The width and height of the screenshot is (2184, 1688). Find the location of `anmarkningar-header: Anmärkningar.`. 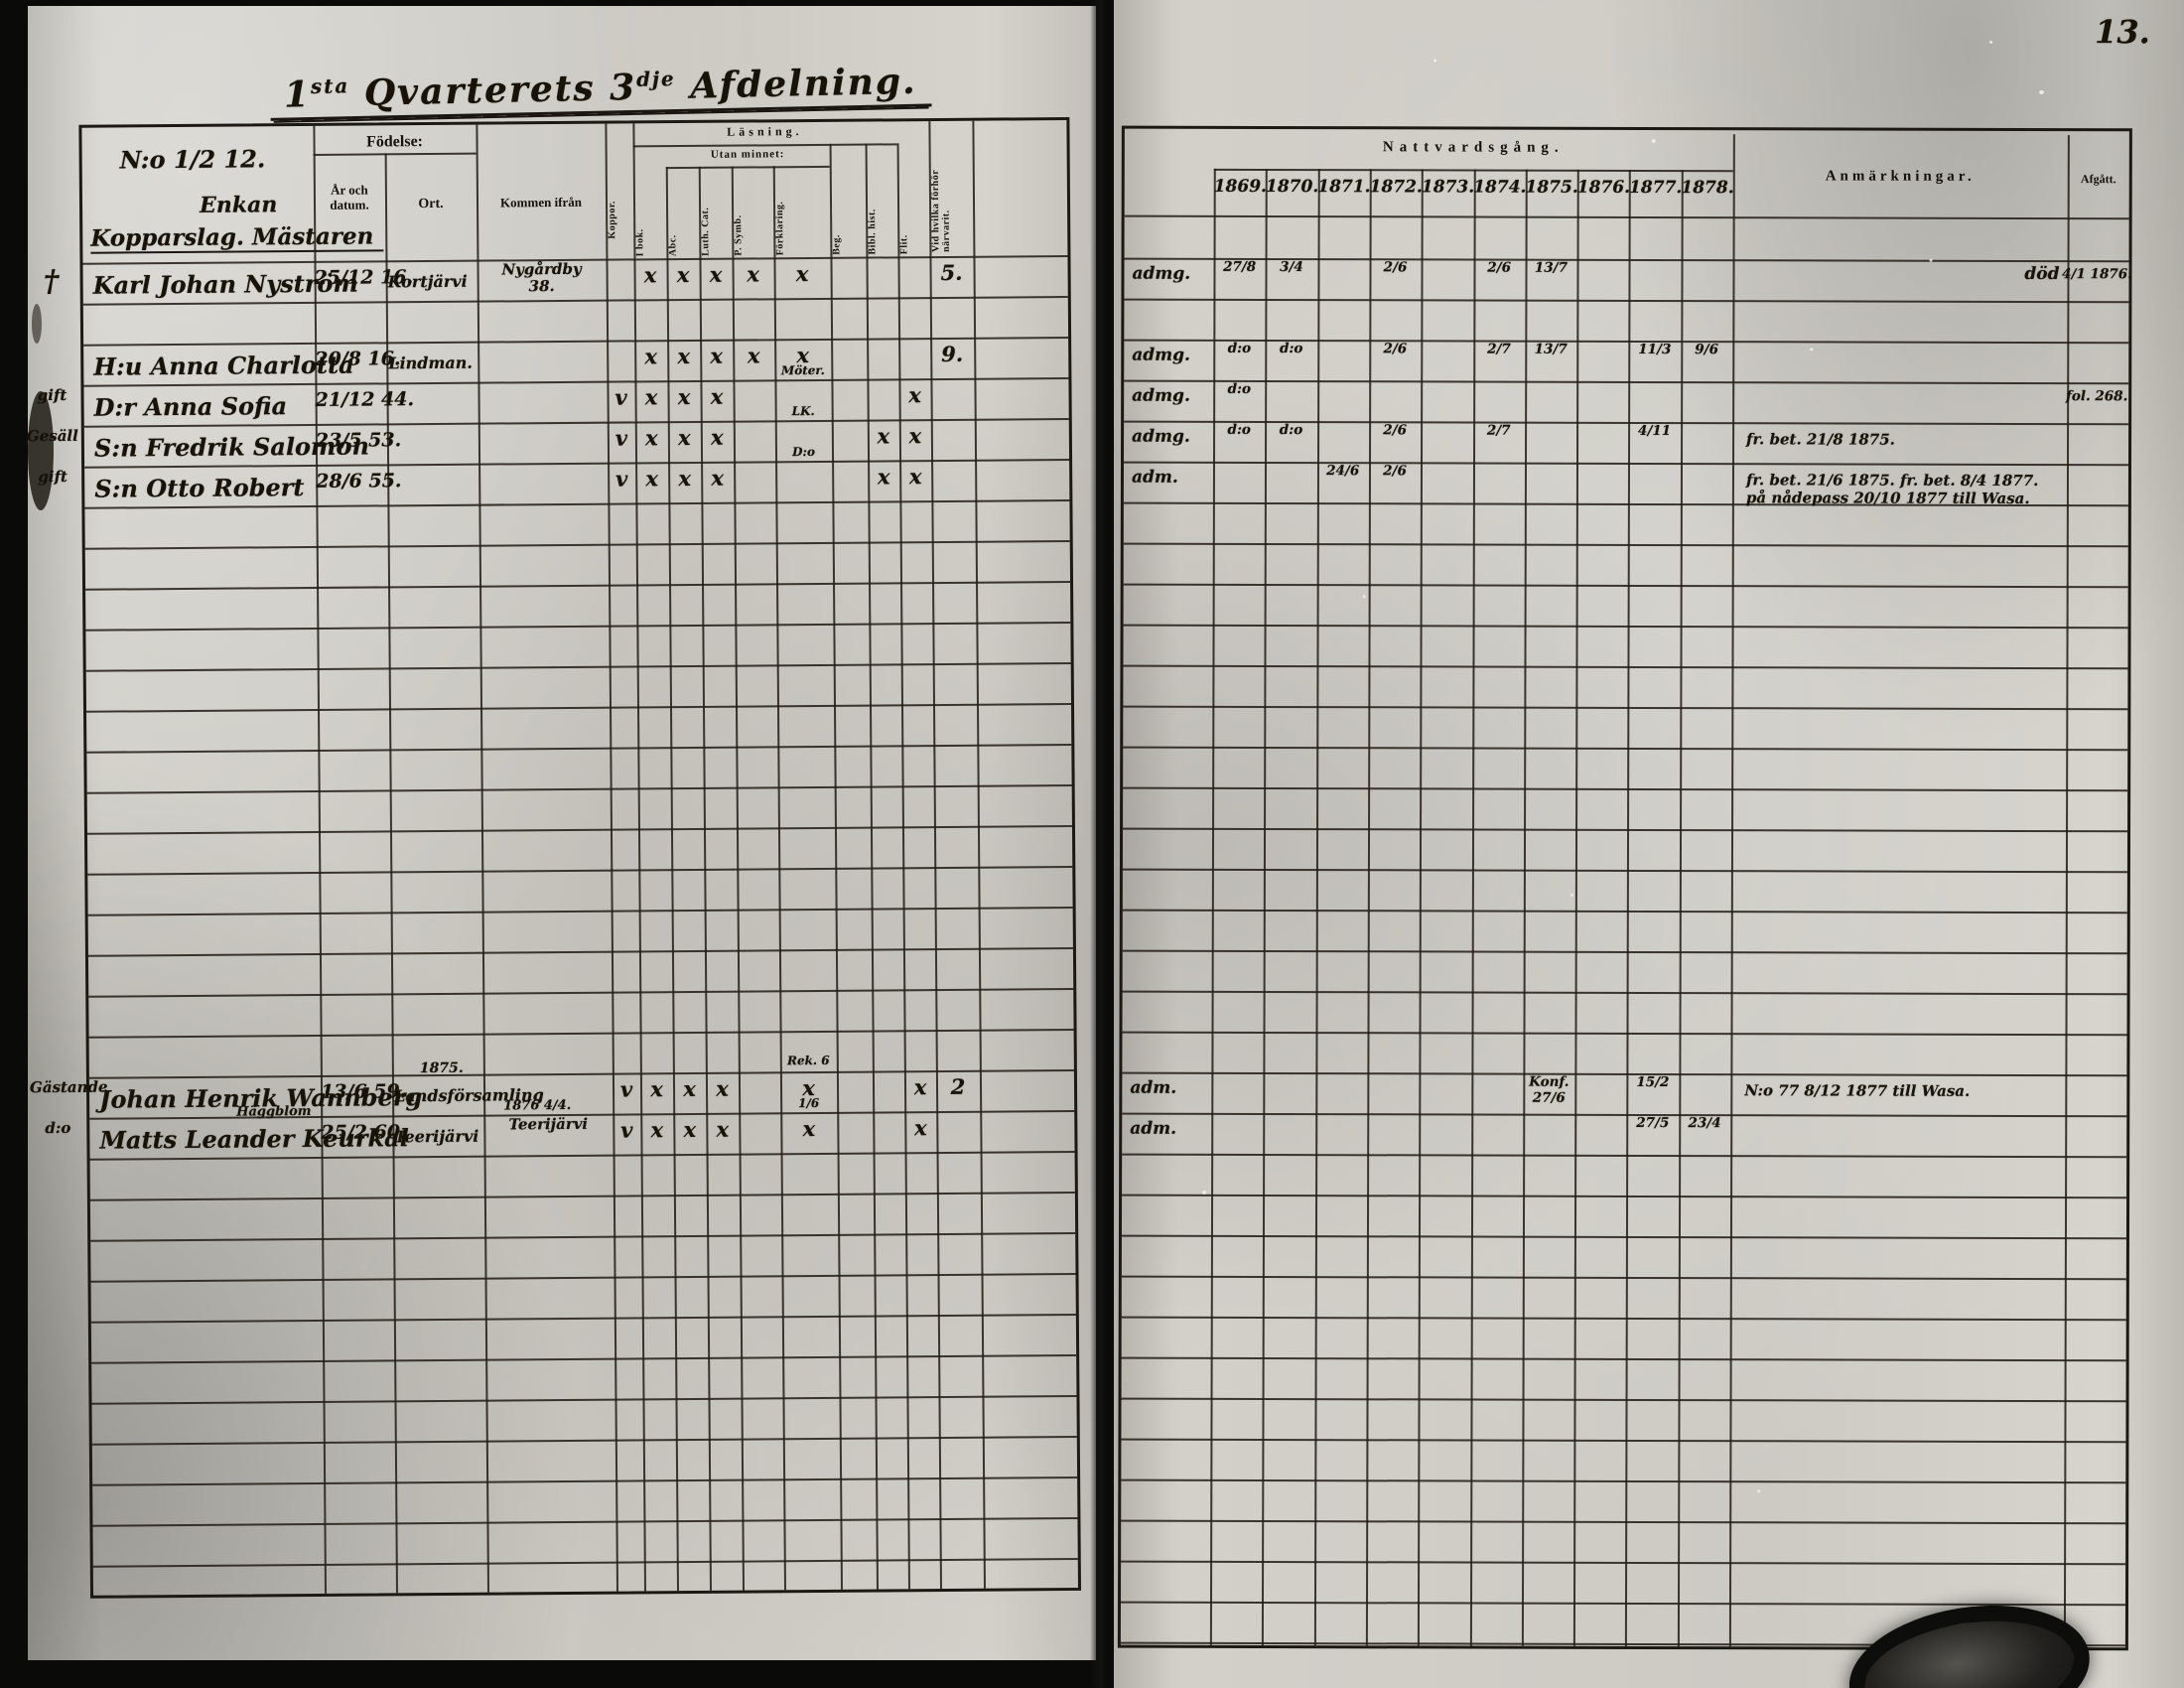

anmarkningar-header: Anmärkningar. is located at coordinates (1900, 176).